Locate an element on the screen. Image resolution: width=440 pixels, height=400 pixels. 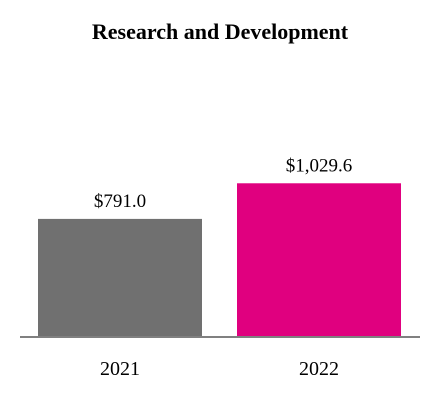
x-tick-label-2021: 2021 is located at coordinates (120, 369).